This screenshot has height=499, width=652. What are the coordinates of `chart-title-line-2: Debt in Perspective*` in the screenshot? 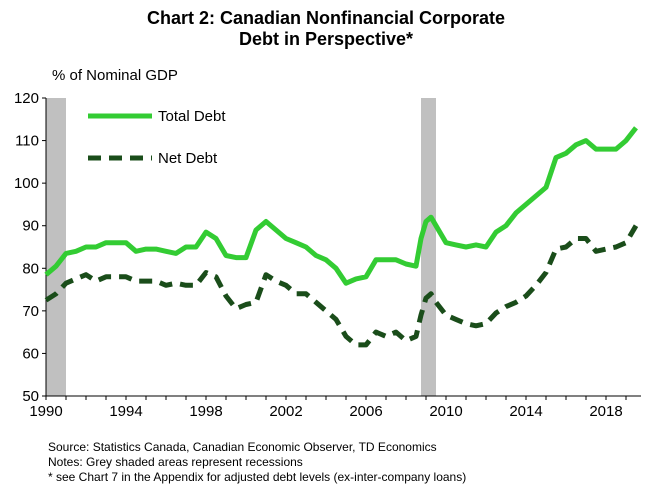 It's located at (326, 39).